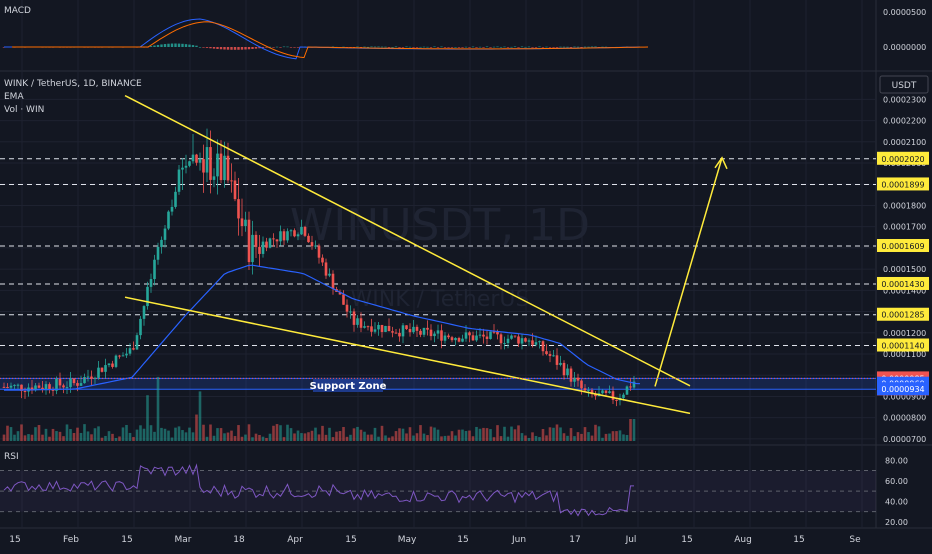  Describe the element at coordinates (904, 396) in the screenshot. I see `price-scale-label: 0.0000900` at that location.